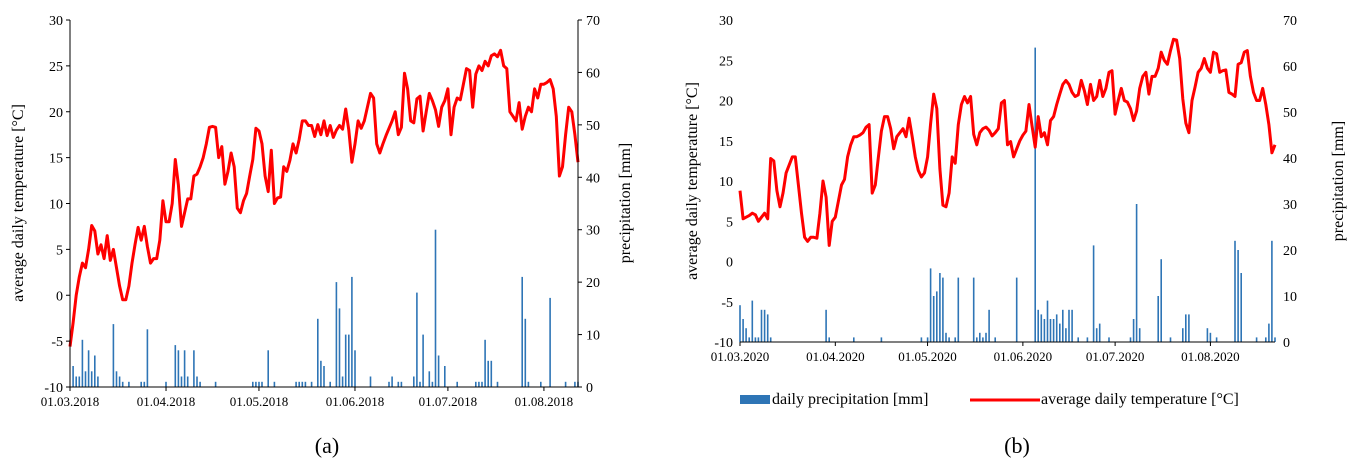 The width and height of the screenshot is (1353, 461). I want to click on y-tick-label: 10, so click(56, 205).